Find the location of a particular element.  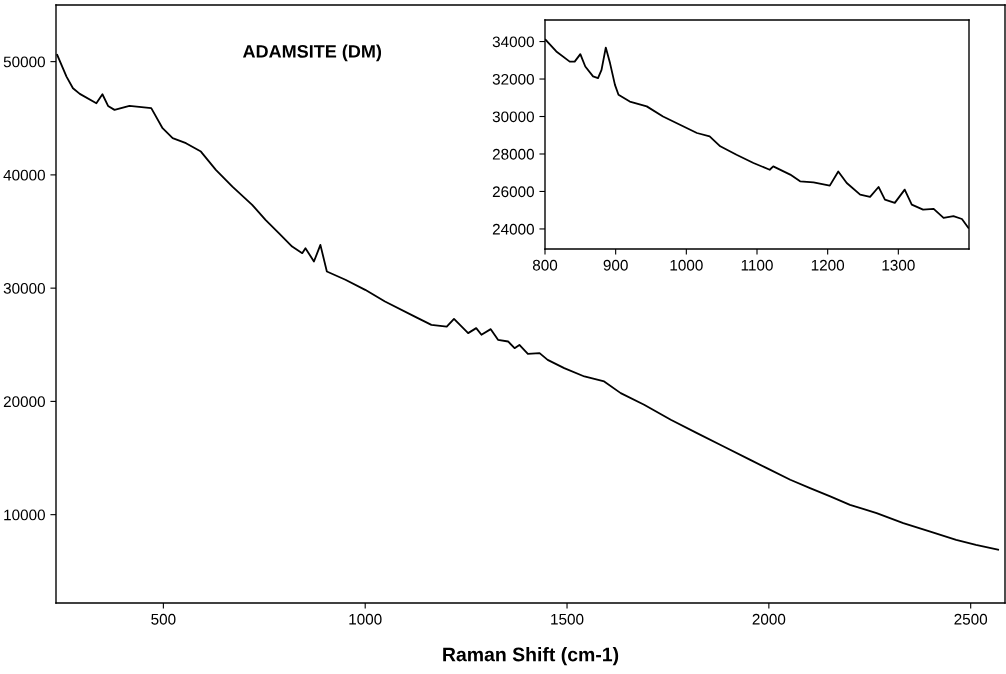

y-tick-label: 26000 is located at coordinates (513, 192).